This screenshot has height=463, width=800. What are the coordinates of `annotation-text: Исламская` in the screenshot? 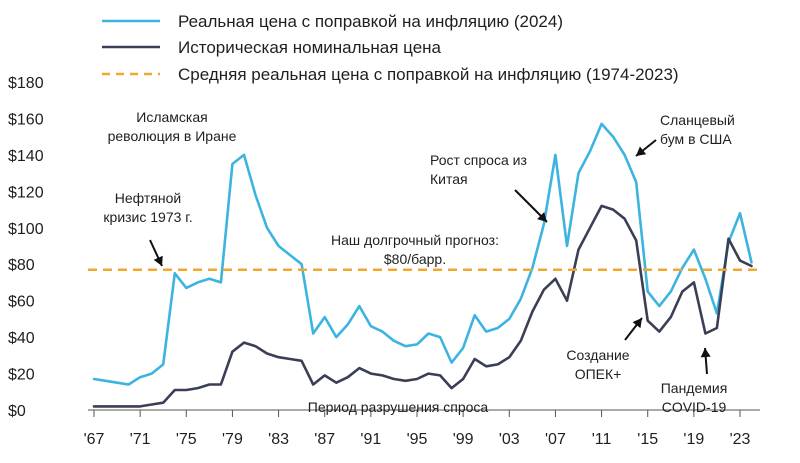 It's located at (171, 117).